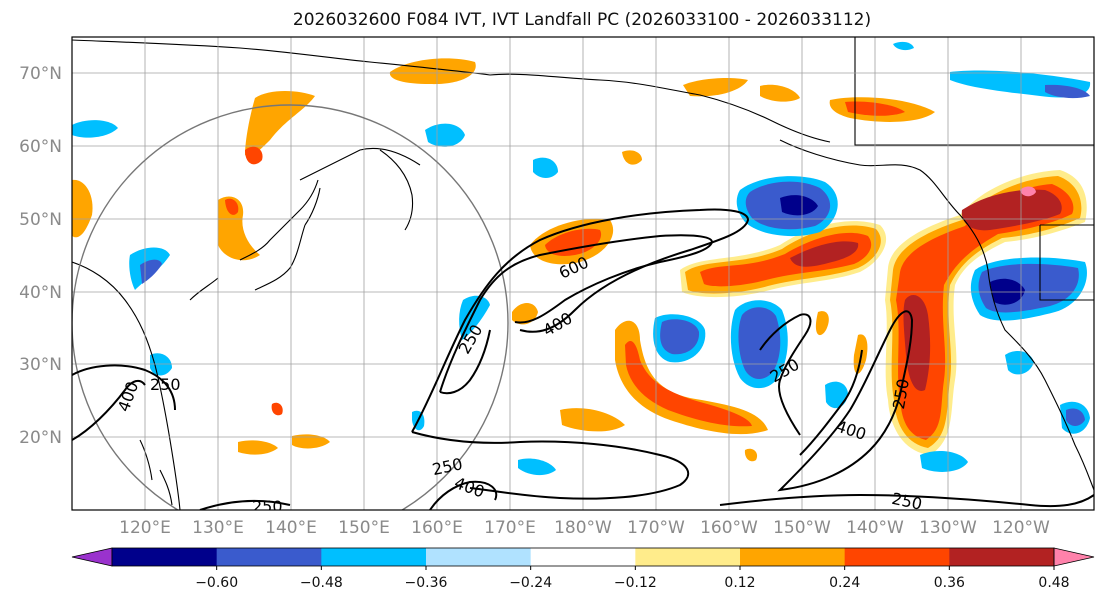  I want to click on lat-label: 30°N, so click(40, 365).